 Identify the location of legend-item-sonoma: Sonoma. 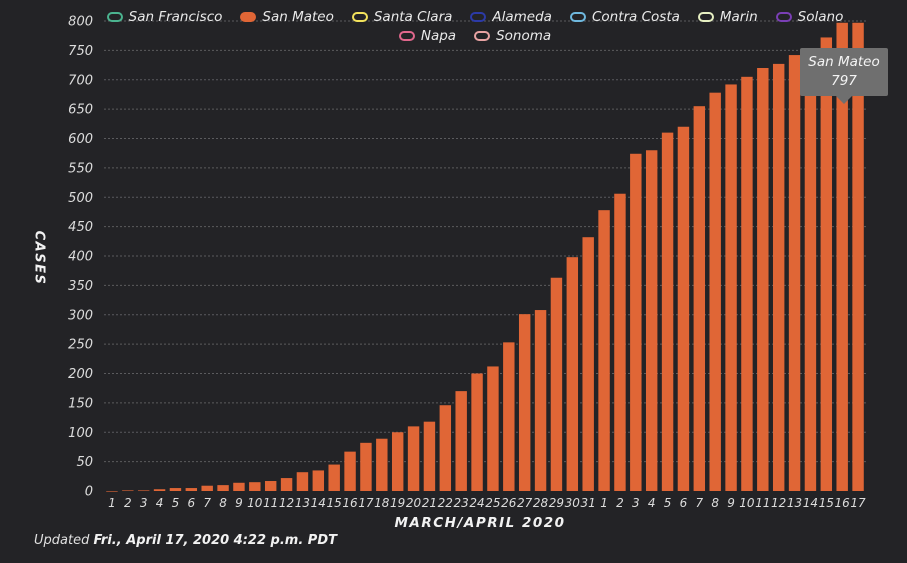
(512, 36).